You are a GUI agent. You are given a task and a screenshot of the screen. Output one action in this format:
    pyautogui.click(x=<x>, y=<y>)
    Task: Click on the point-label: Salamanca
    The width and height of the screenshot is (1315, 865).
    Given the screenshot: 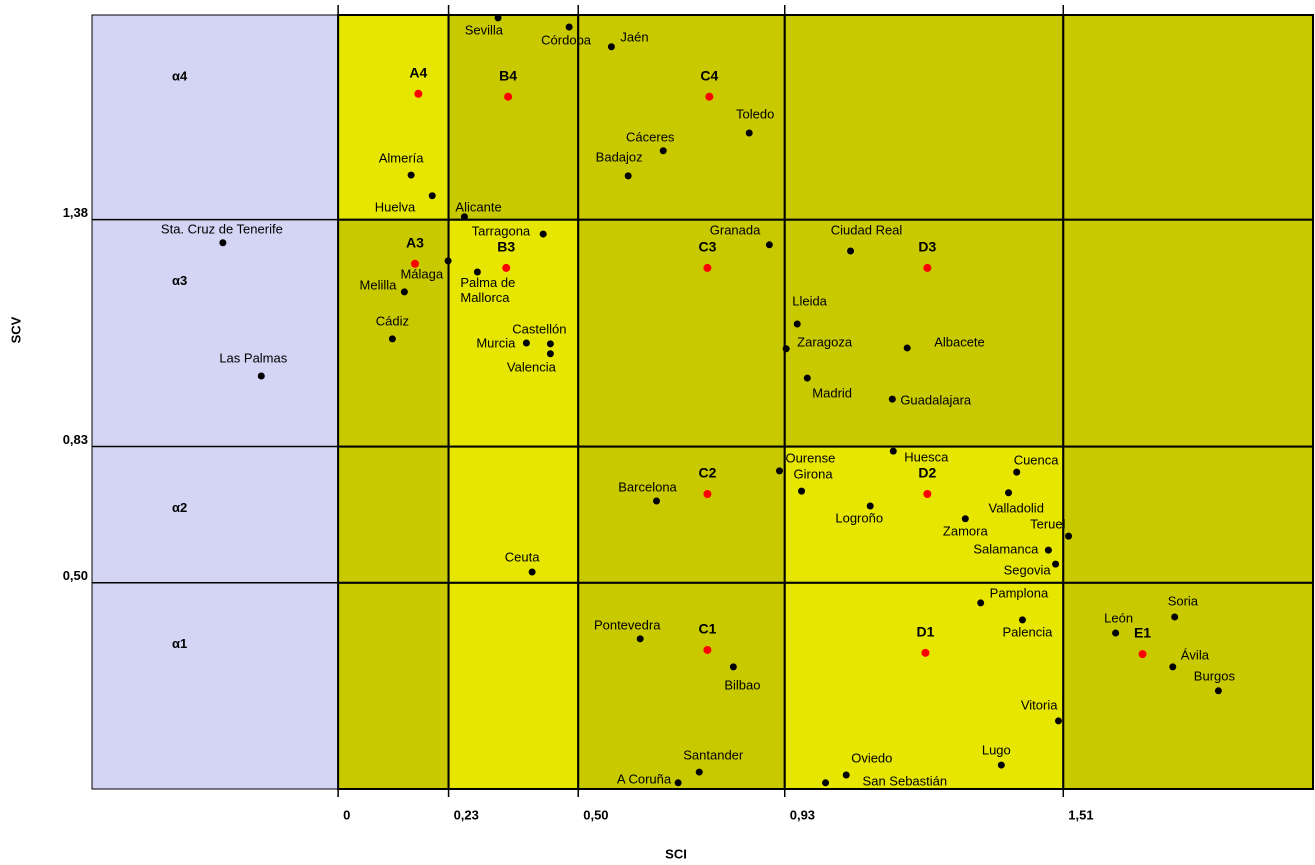 What is the action you would take?
    pyautogui.click(x=1006, y=549)
    